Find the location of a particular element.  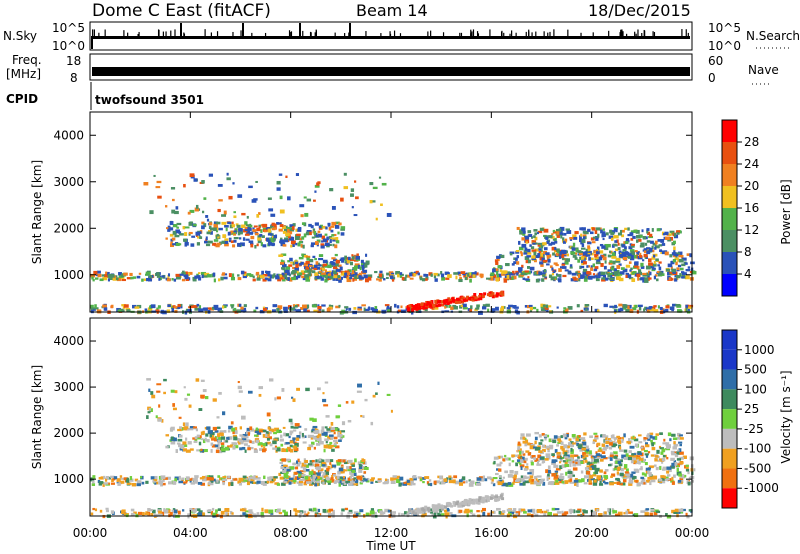

power-colorbar-tick-label: 20 is located at coordinates (751, 186).